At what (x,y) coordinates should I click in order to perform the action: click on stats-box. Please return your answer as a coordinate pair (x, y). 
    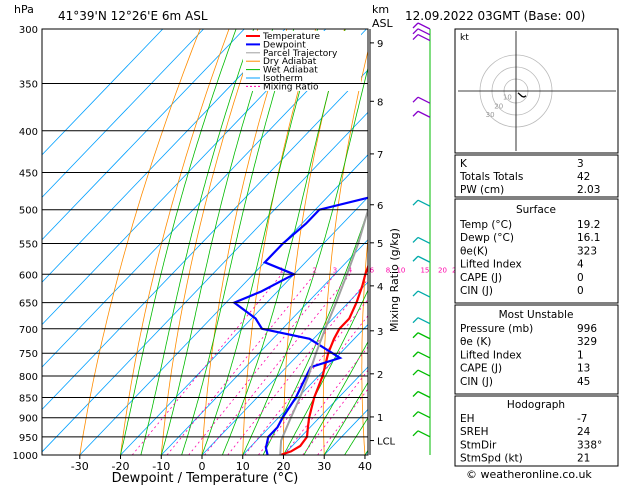
    Looking at the image, I should click on (536, 176).